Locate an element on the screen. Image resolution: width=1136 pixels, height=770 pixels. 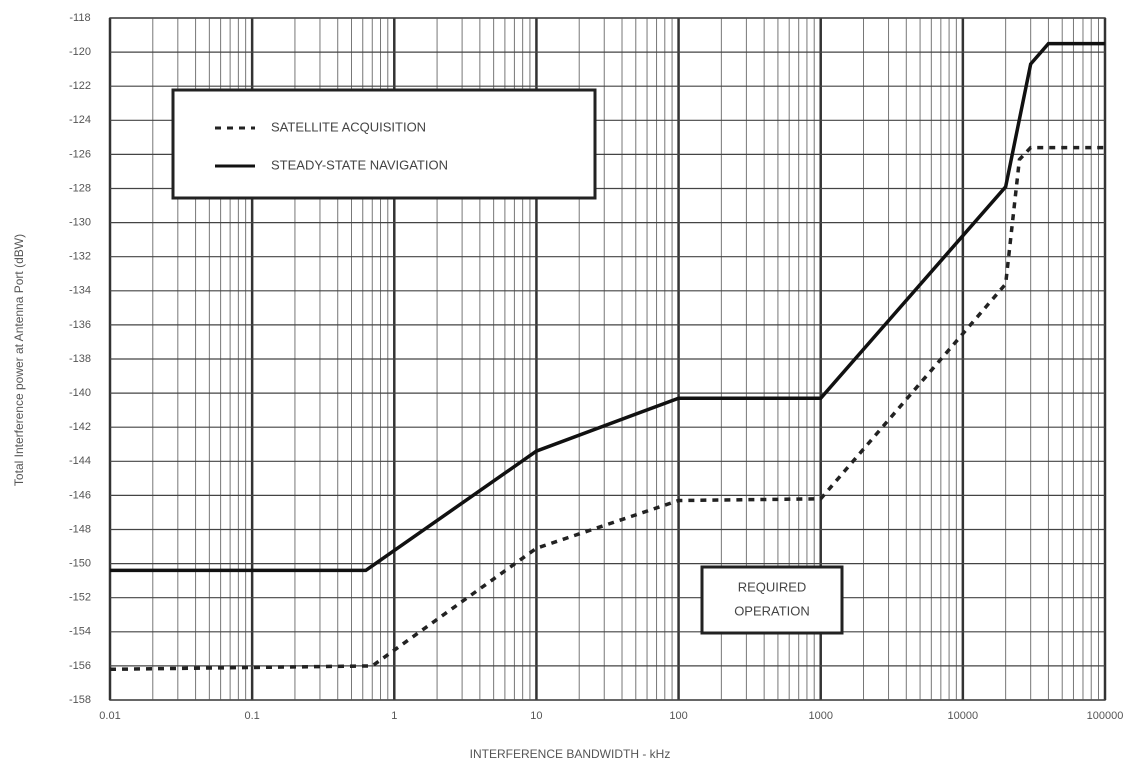
legend-label: SATELLITE ACQUISITION is located at coordinates (348, 126).